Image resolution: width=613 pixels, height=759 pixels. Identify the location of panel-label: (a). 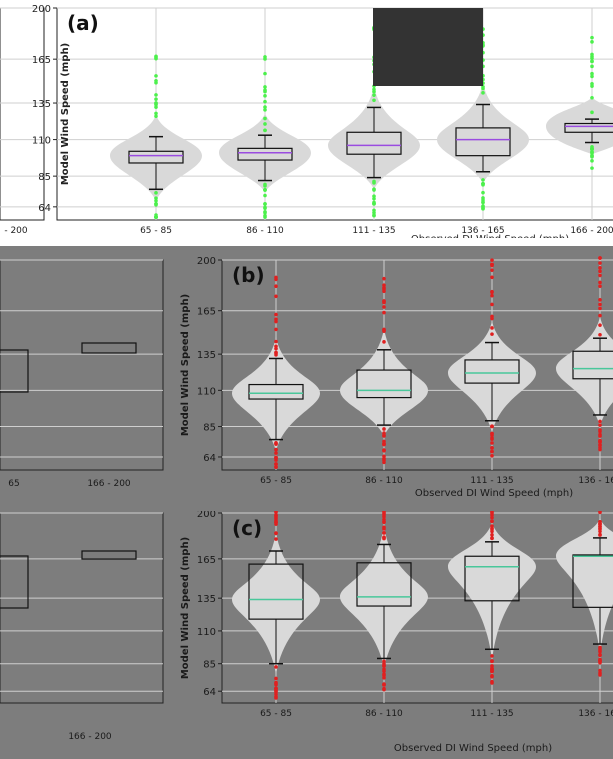
(83, 23).